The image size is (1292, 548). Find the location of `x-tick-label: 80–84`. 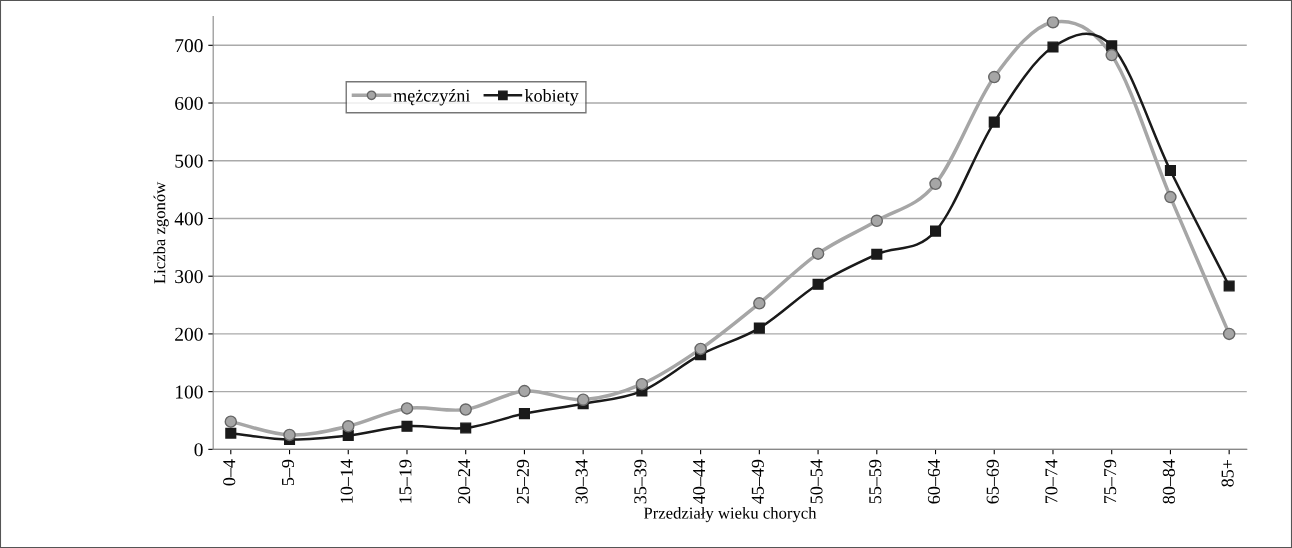

x-tick-label: 80–84 is located at coordinates (1168, 481).